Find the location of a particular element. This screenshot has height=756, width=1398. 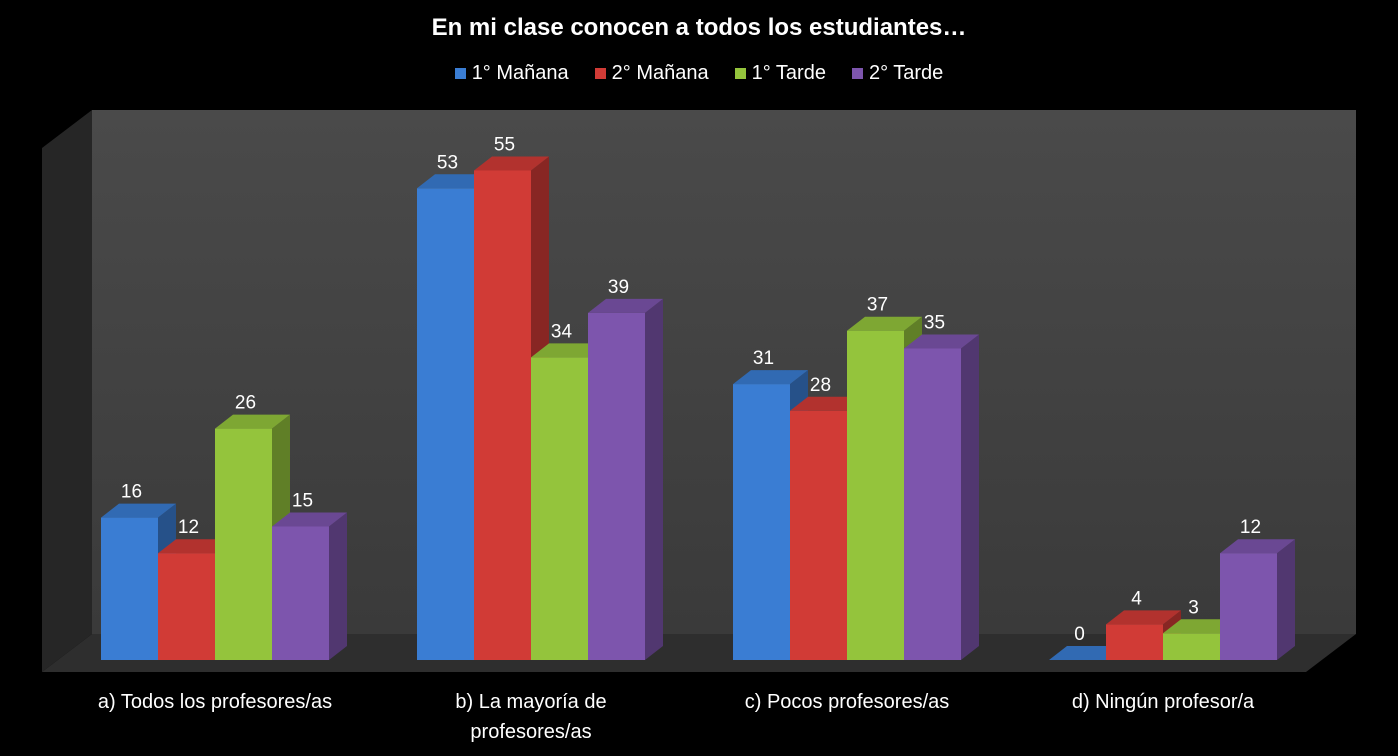

legend-item-3: 1° Tarde is located at coordinates (780, 73).